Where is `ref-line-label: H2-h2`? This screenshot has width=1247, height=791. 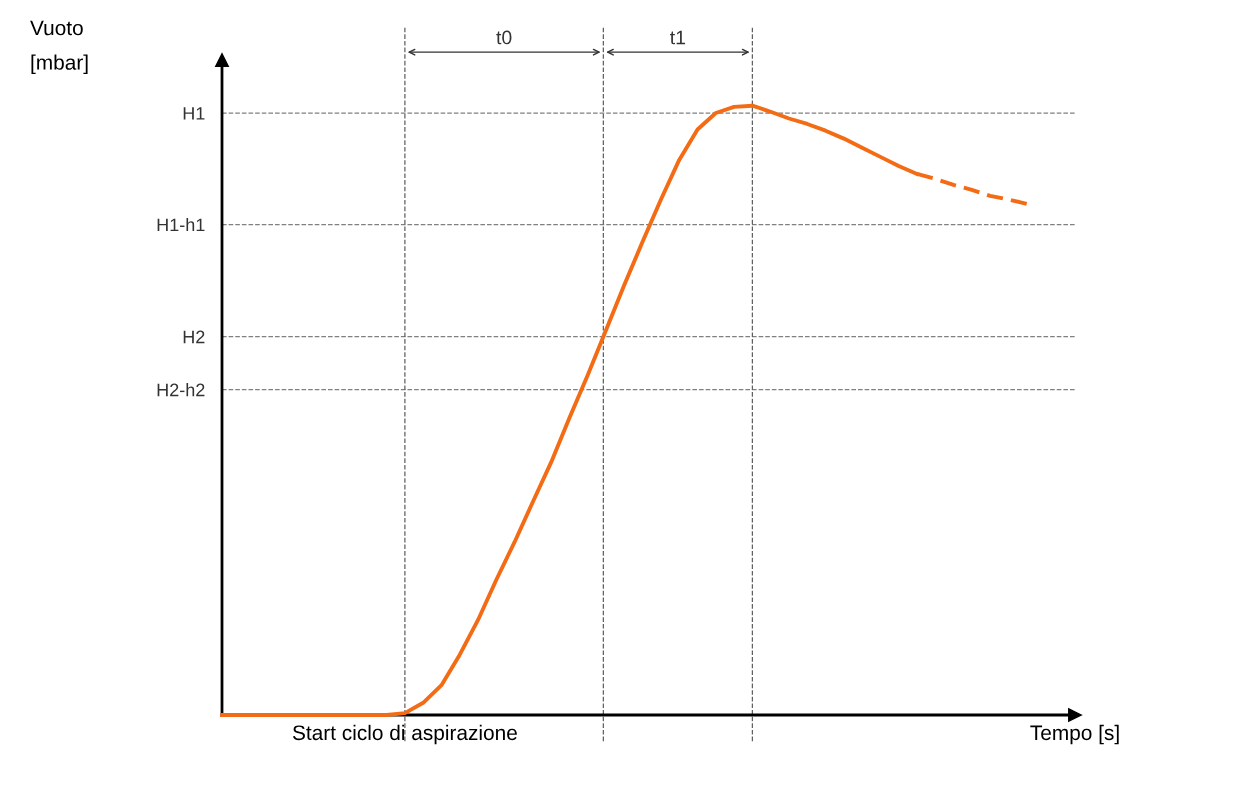 ref-line-label: H2-h2 is located at coordinates (181, 390).